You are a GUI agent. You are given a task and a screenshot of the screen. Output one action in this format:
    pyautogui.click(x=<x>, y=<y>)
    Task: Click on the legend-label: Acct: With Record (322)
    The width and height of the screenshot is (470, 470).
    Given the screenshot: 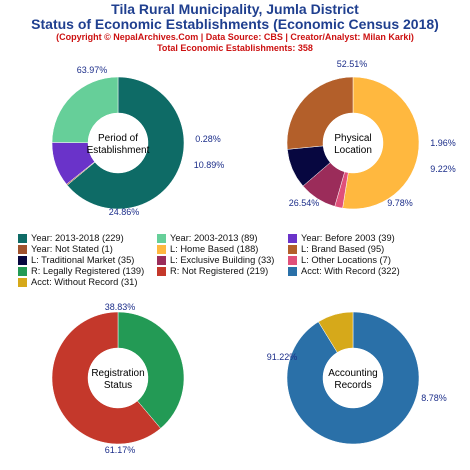 What is the action you would take?
    pyautogui.click(x=350, y=271)
    